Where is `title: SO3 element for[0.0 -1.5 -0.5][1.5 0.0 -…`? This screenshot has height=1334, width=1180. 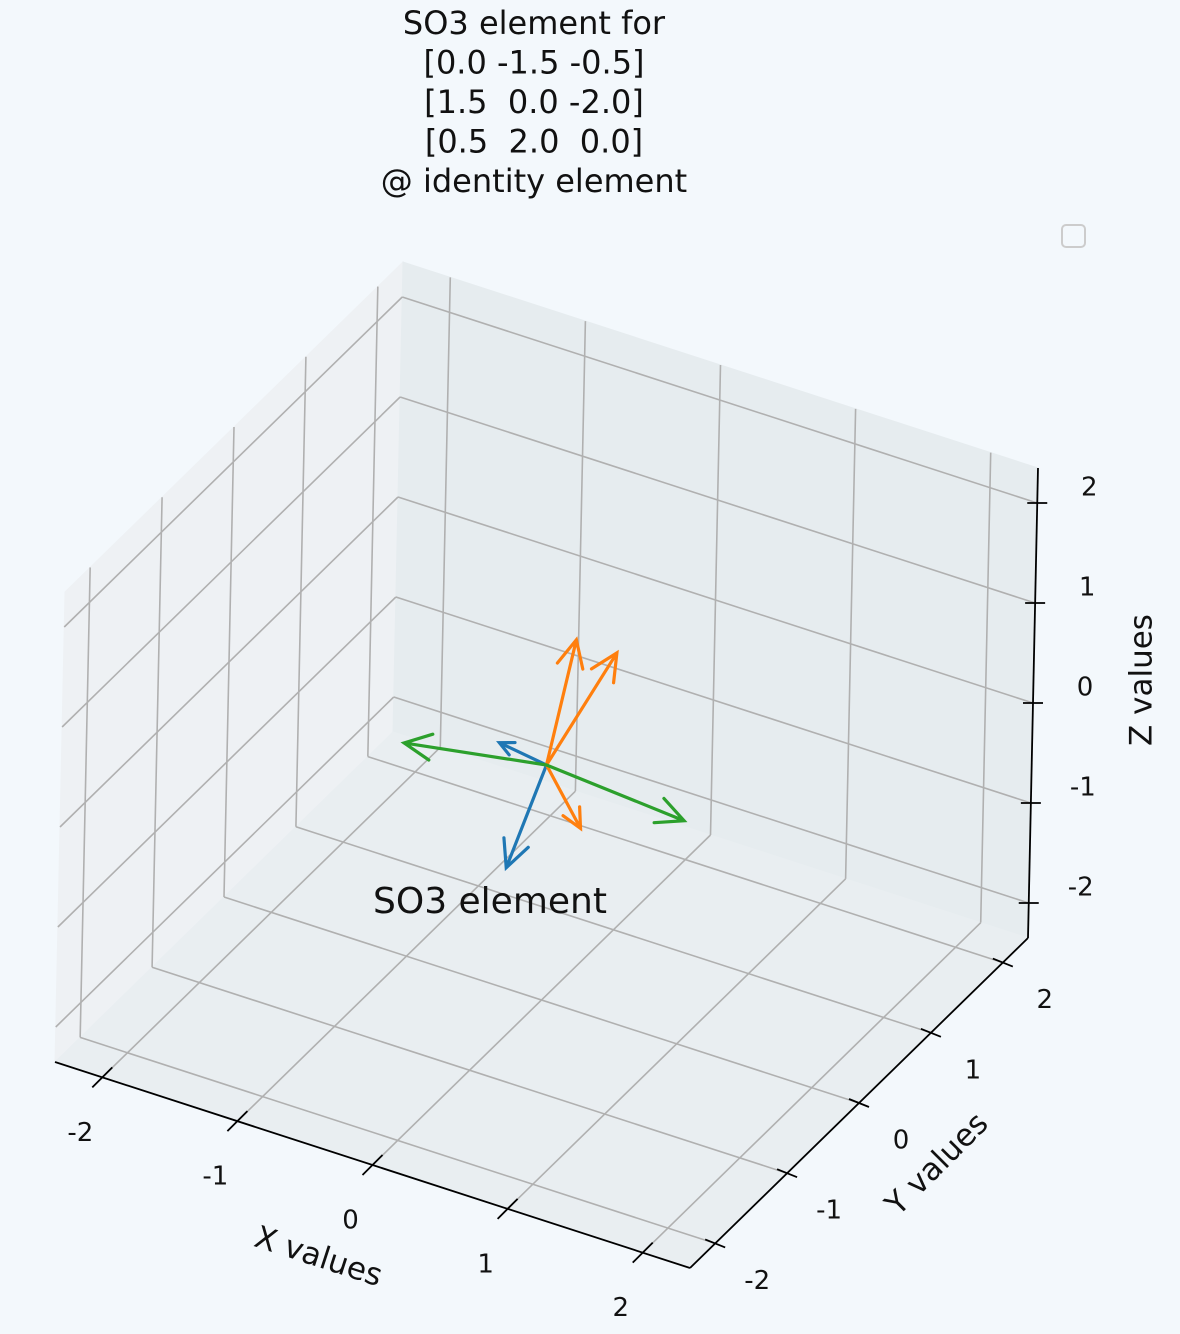
title: SO3 element for[0.0 -1.5 -0.5][1.5 0.0 -… is located at coordinates (534, 102).